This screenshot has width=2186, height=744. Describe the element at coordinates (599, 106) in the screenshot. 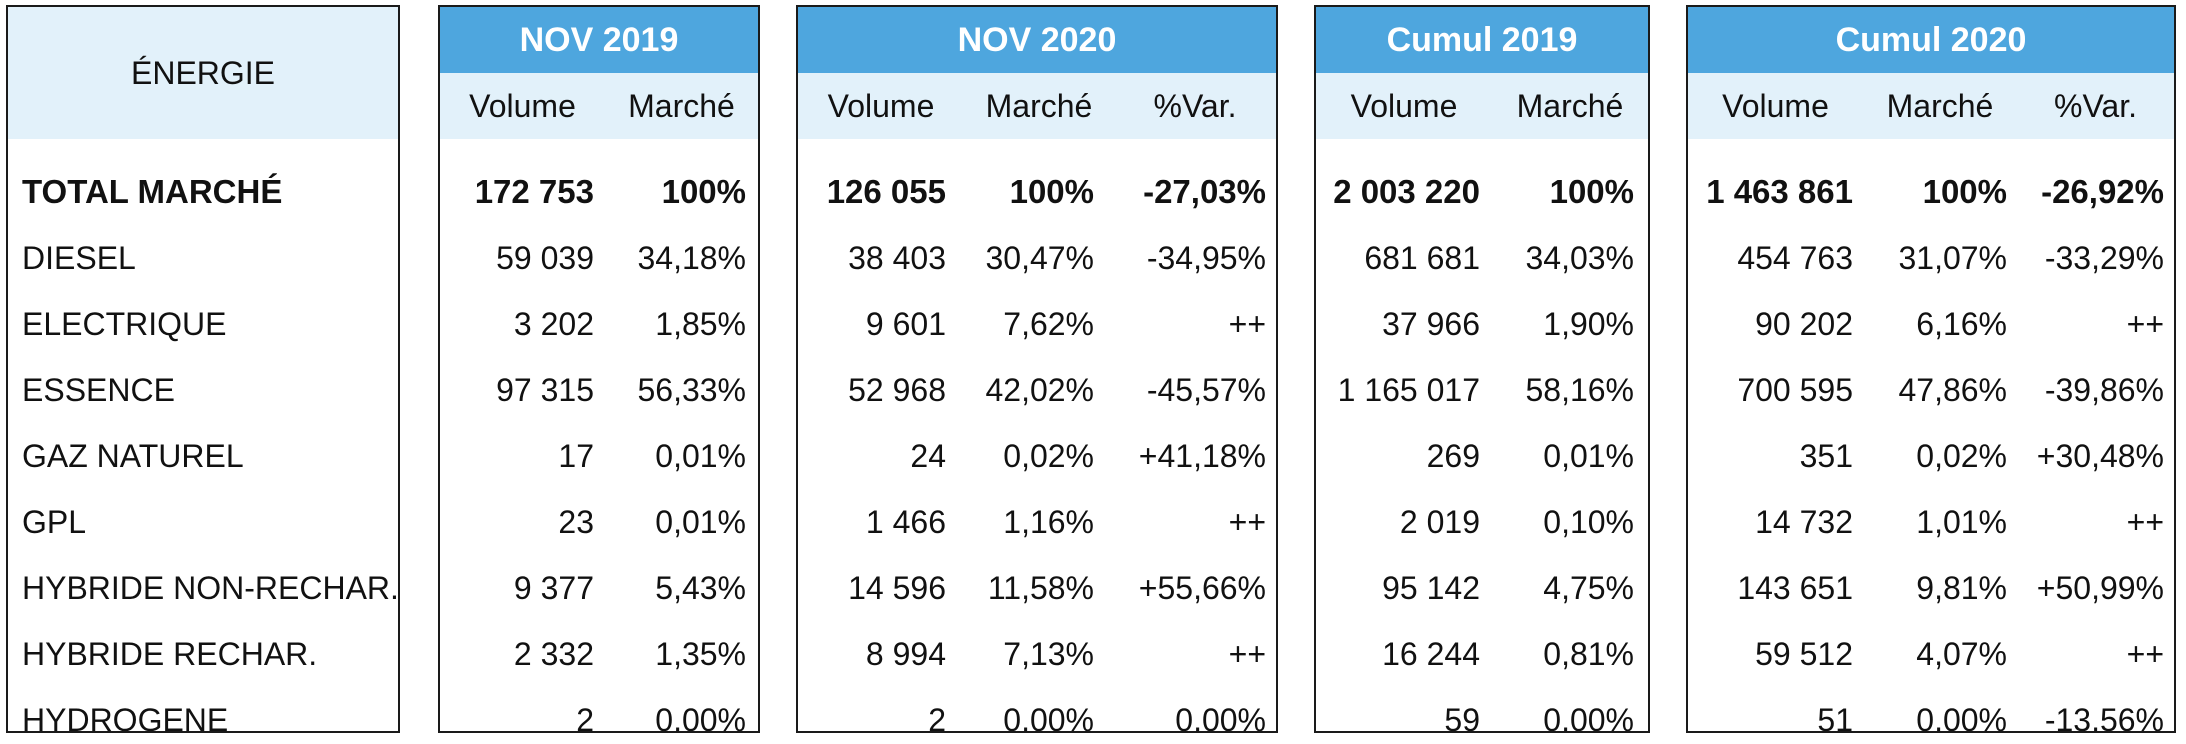

I see `sub-header-row: Volume Marché` at that location.